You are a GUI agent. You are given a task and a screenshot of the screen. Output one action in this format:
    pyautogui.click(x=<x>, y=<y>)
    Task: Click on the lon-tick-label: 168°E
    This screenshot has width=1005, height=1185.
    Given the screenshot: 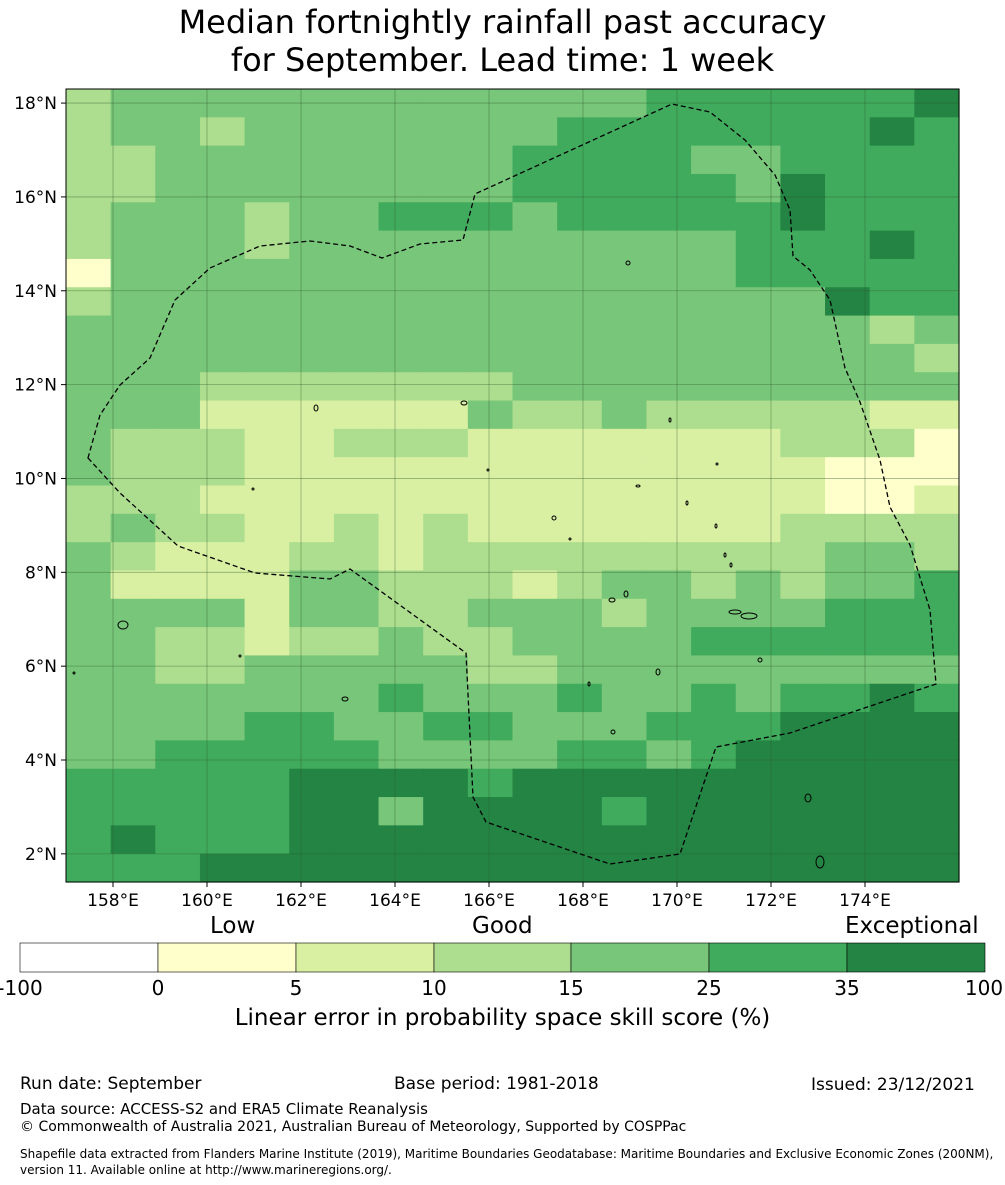 What is the action you would take?
    pyautogui.click(x=583, y=901)
    